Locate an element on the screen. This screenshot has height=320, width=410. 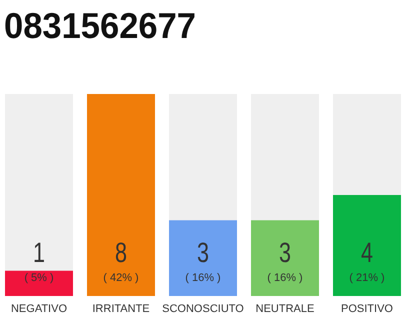
bar is located at coordinates (39, 283).